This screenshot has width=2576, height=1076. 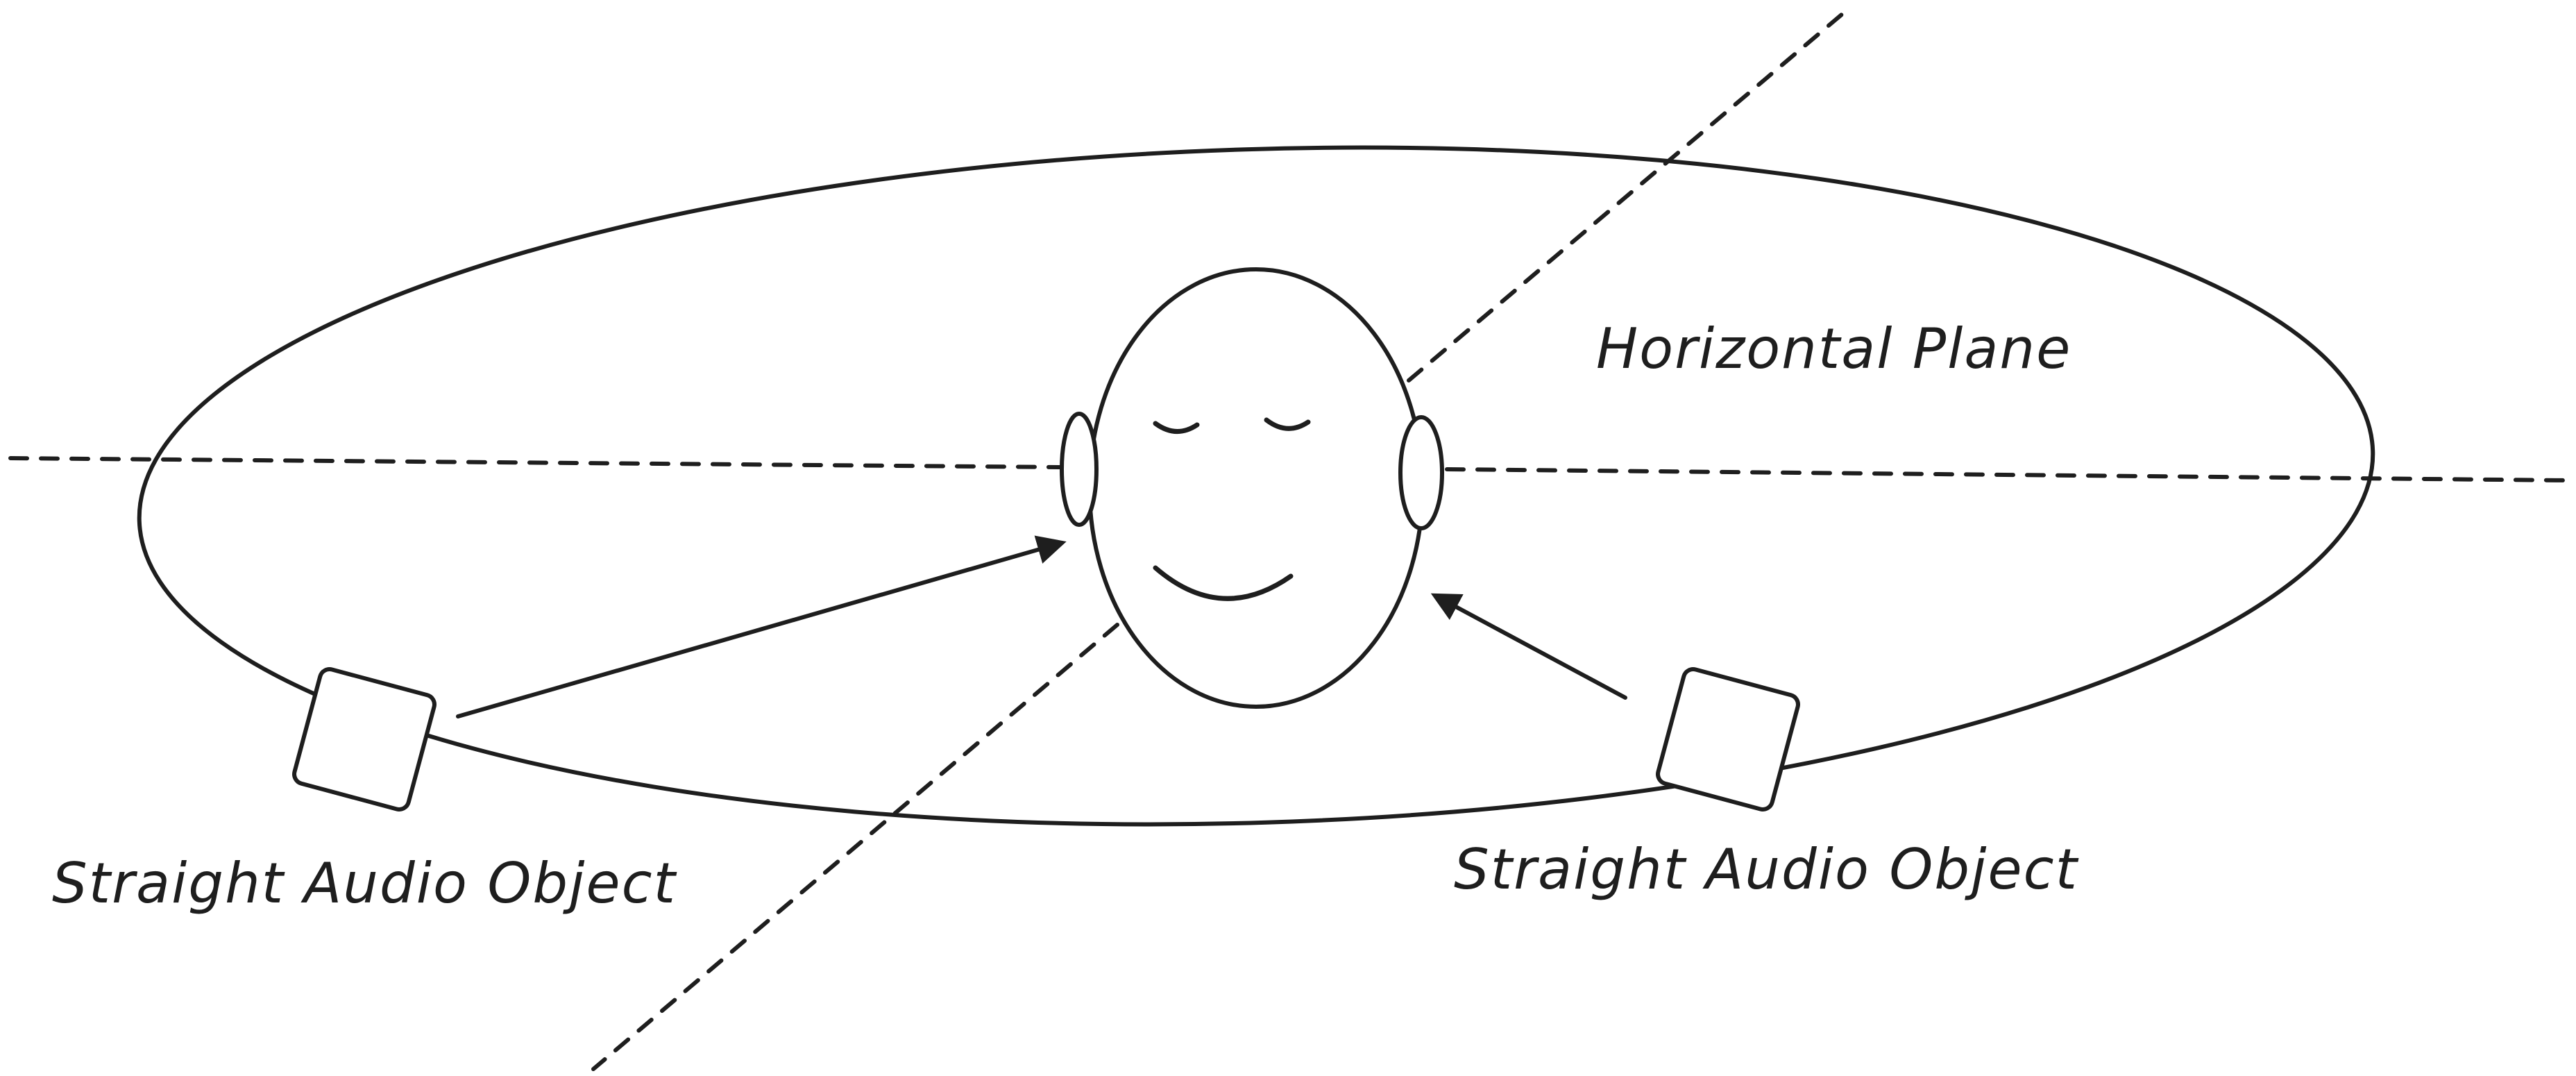 What do you see at coordinates (761, 626) in the screenshot?
I see `left-source-arrow` at bounding box center [761, 626].